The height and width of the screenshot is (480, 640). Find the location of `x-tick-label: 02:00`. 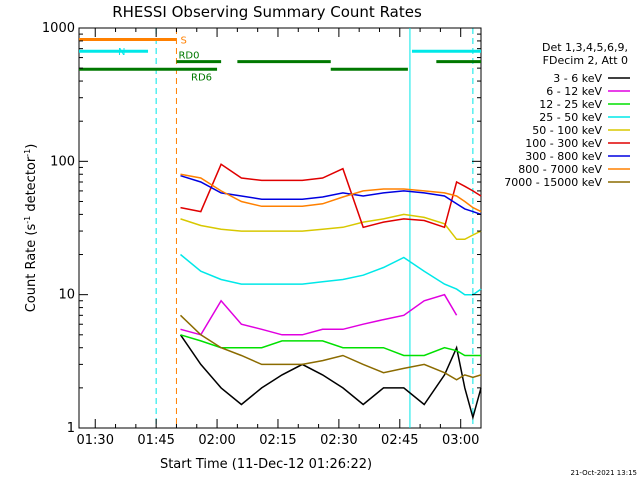

x-tick-label: 02:00 is located at coordinates (216, 440).